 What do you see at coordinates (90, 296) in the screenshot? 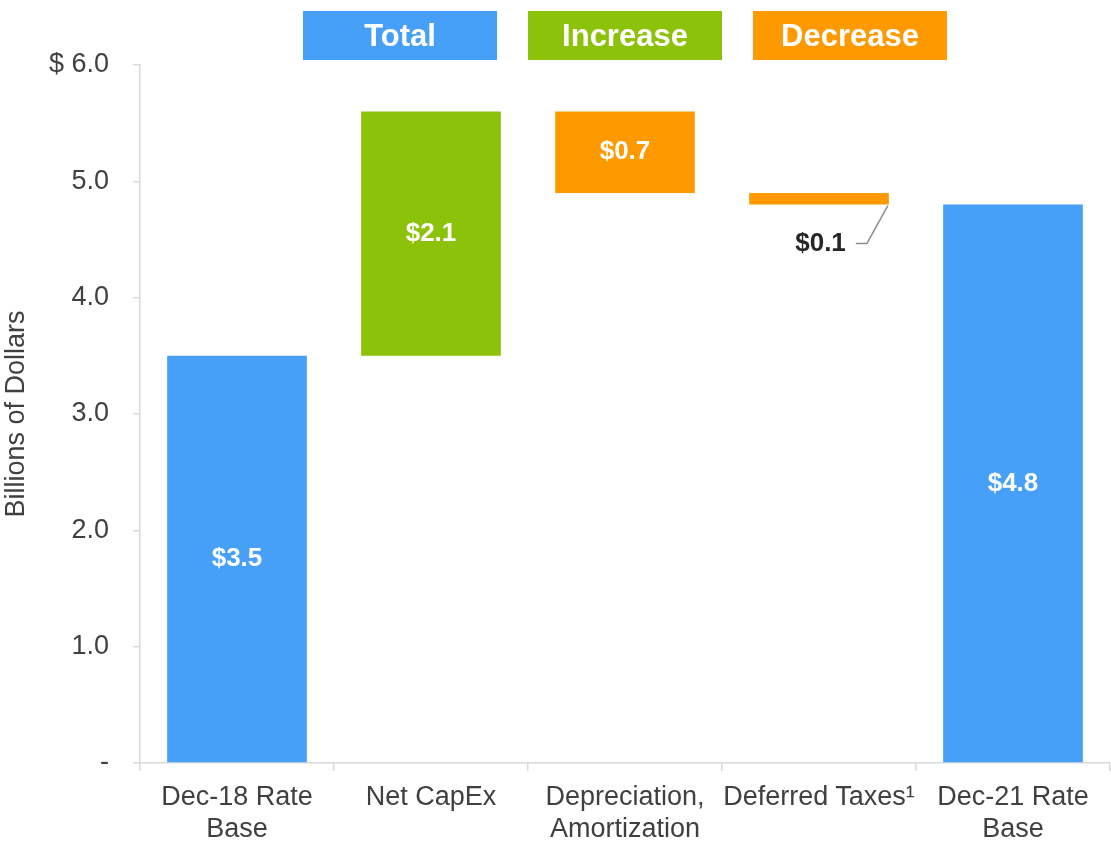
I see `y-tick-label: 4.0` at bounding box center [90, 296].